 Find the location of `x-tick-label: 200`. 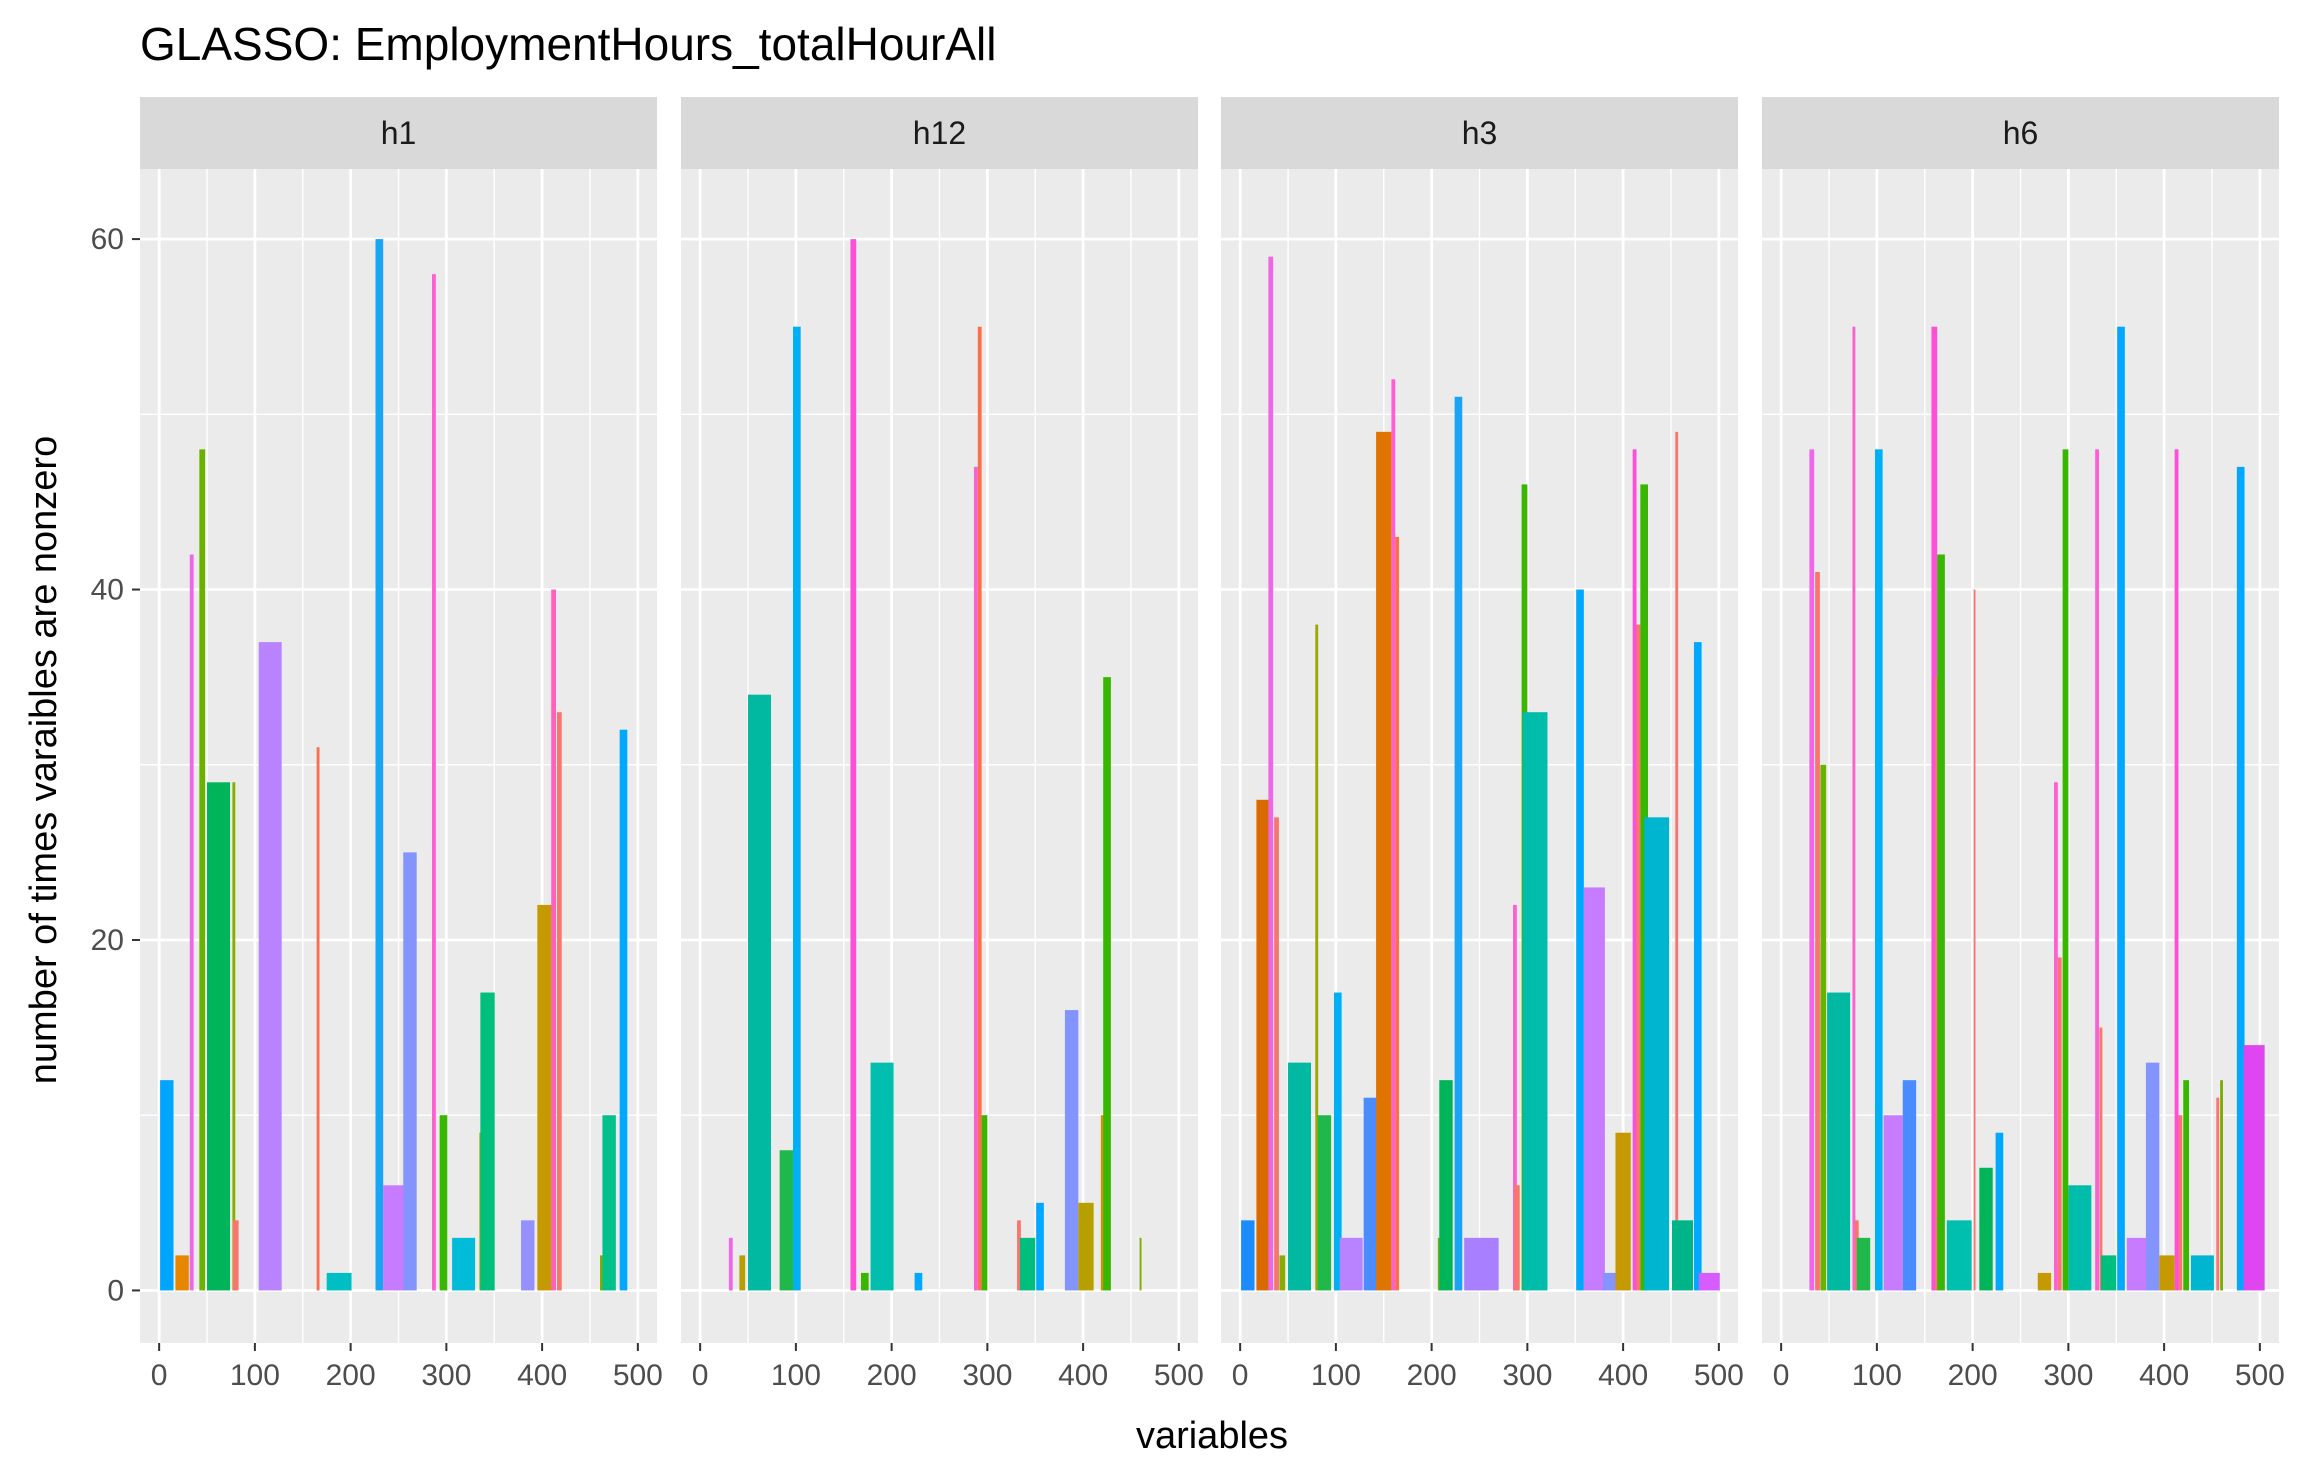

x-tick-label: 200 is located at coordinates (1973, 1375).